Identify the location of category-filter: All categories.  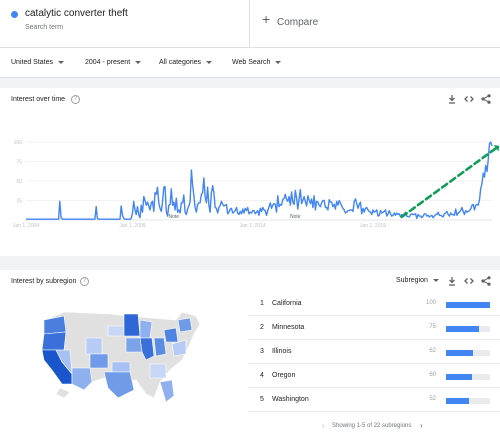
(186, 62).